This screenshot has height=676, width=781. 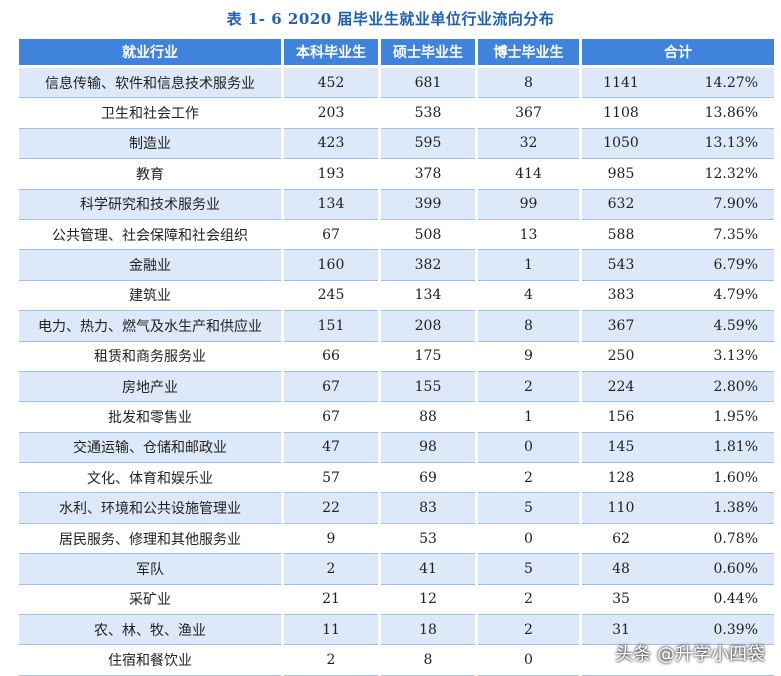 I want to click on cell-total: 543, so click(x=621, y=265).